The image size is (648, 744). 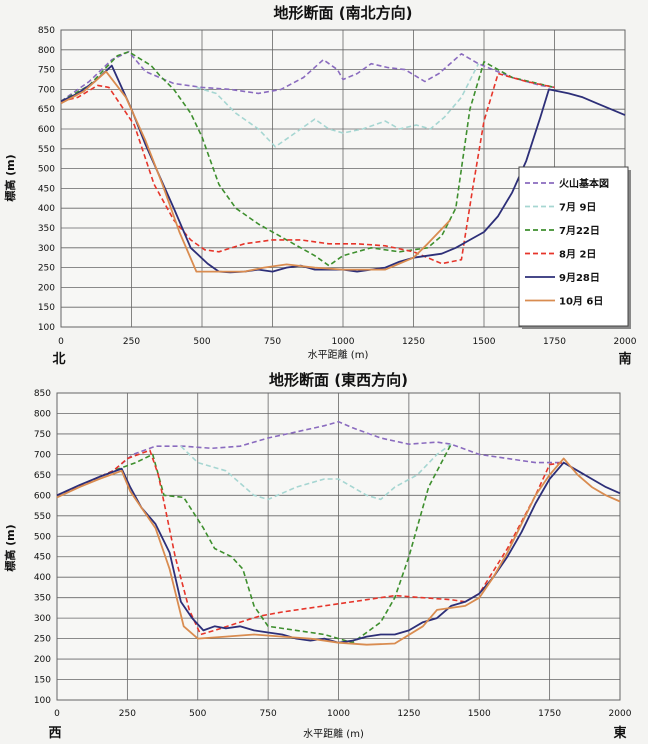 I want to click on legend-box, so click(x=573, y=246).